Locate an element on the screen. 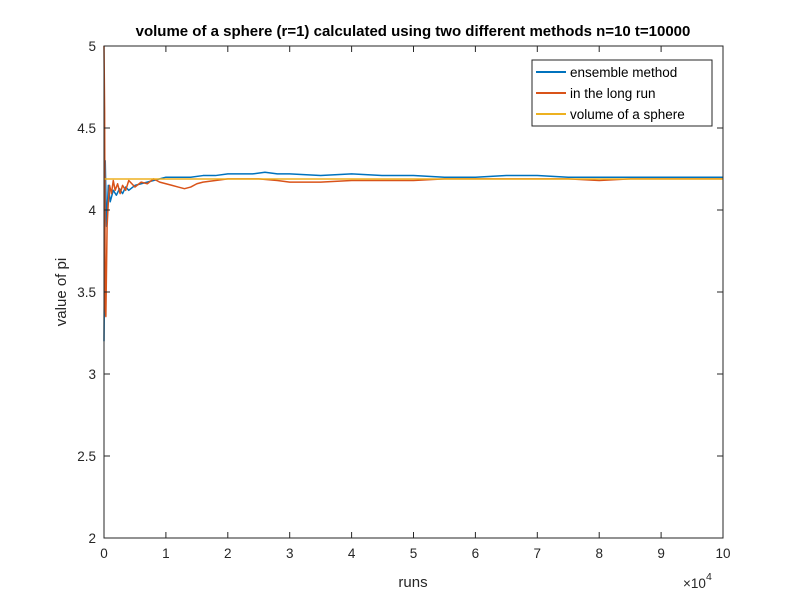 This screenshot has width=799, height=604. y-tick-label: 2.5 is located at coordinates (86, 456).